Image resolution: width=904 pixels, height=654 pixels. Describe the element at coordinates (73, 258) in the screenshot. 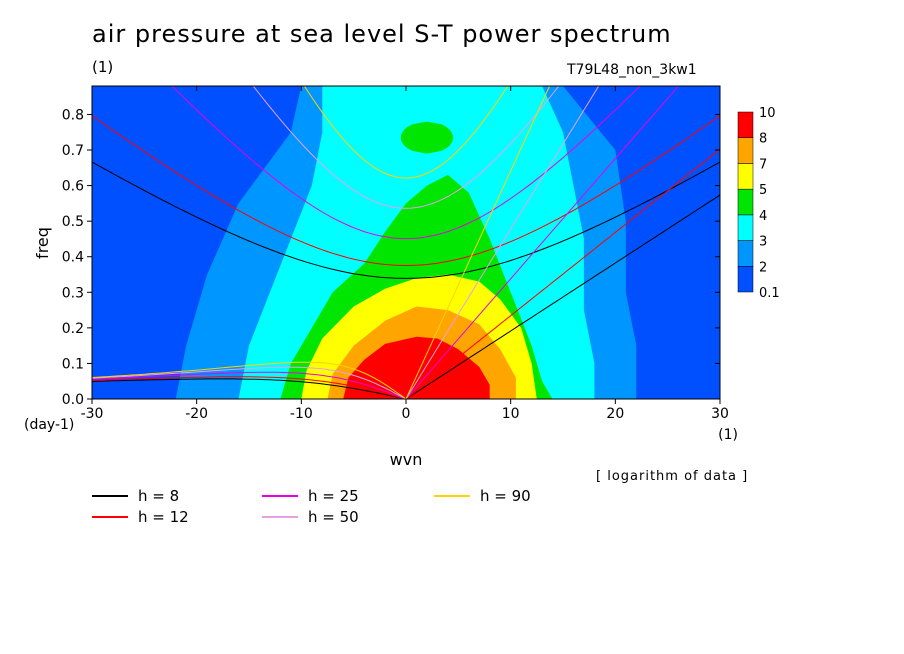

I see `y-tick-label: 0.4` at that location.